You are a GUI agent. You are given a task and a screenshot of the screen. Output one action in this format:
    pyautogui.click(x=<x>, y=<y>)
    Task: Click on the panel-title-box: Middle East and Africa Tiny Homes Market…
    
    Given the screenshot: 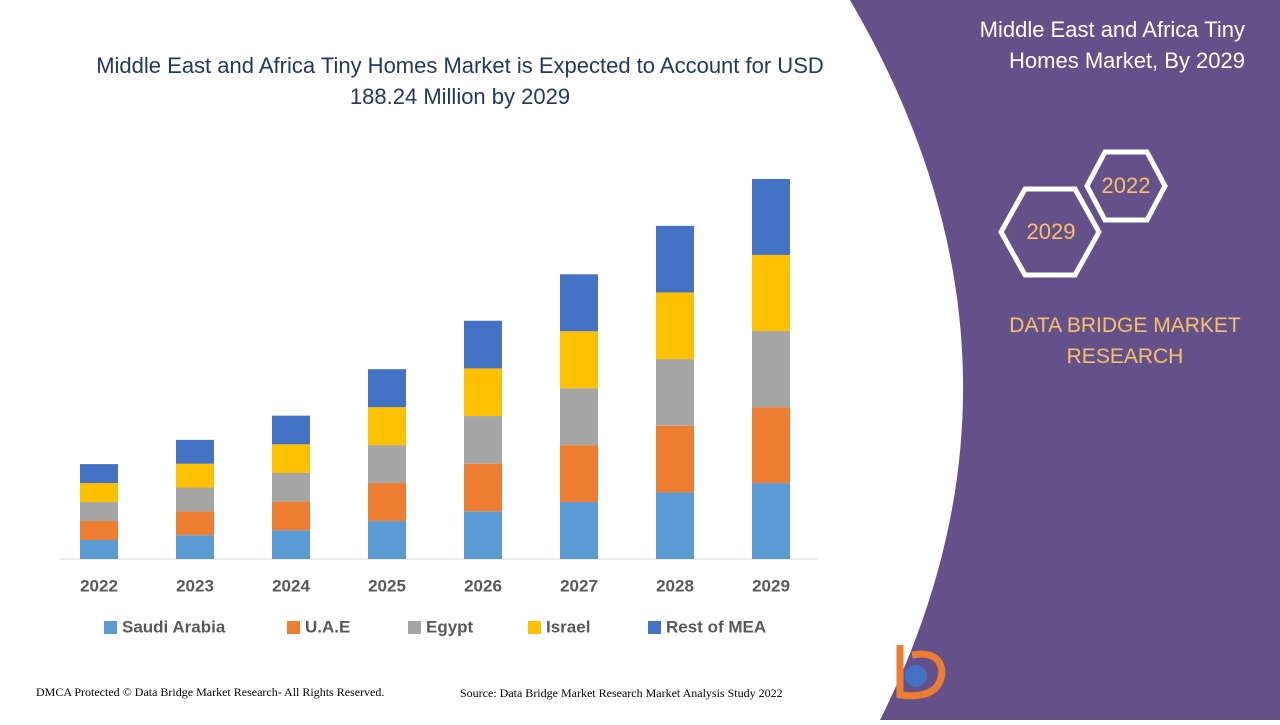 What is the action you would take?
    pyautogui.click(x=1112, y=45)
    